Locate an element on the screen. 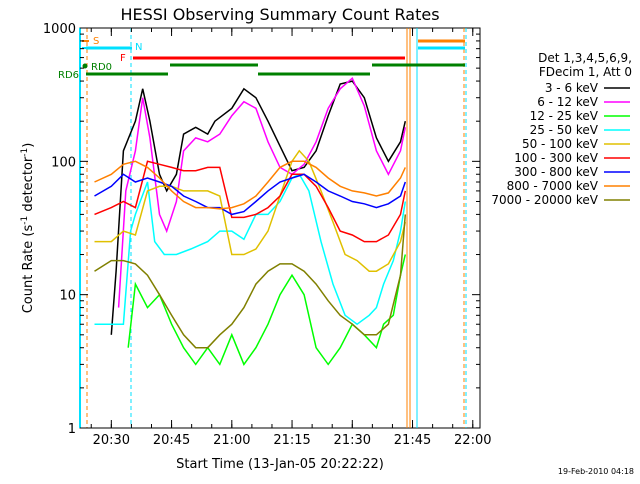 The image size is (640, 484). y-tick-label: 10 is located at coordinates (67, 296).